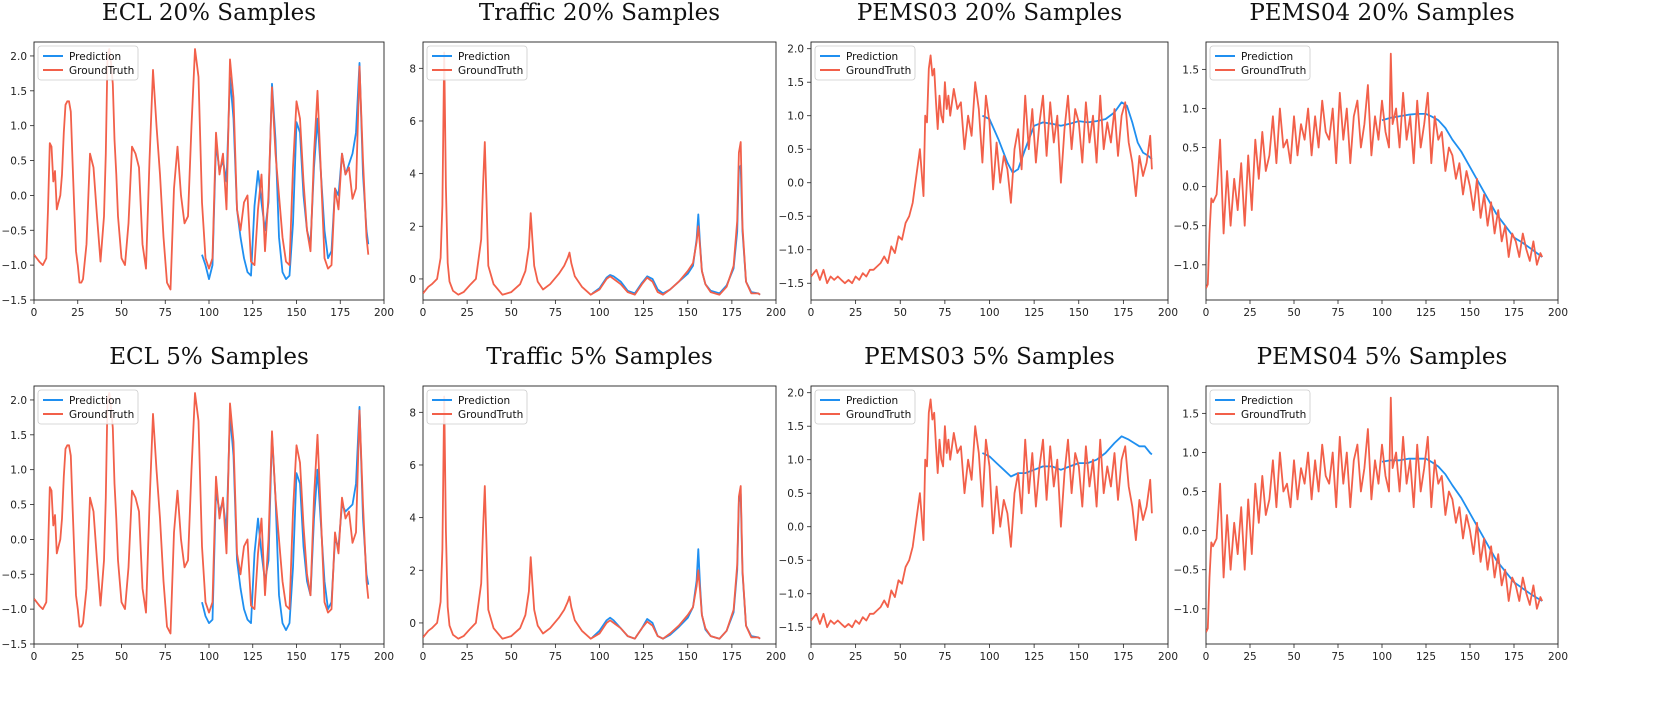 Image resolution: width=1661 pixels, height=704 pixels. What do you see at coordinates (599, 13) in the screenshot?
I see `chart-title: Traffic 20% Samples` at bounding box center [599, 13].